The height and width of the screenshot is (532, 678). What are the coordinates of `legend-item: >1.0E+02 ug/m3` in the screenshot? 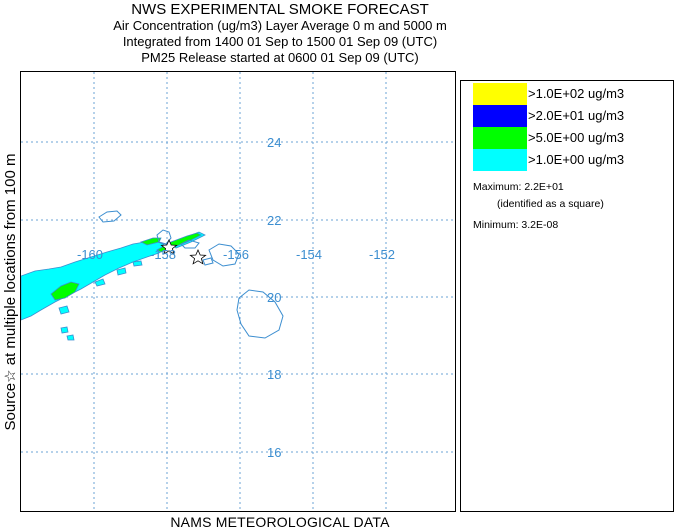 It's located at (573, 94).